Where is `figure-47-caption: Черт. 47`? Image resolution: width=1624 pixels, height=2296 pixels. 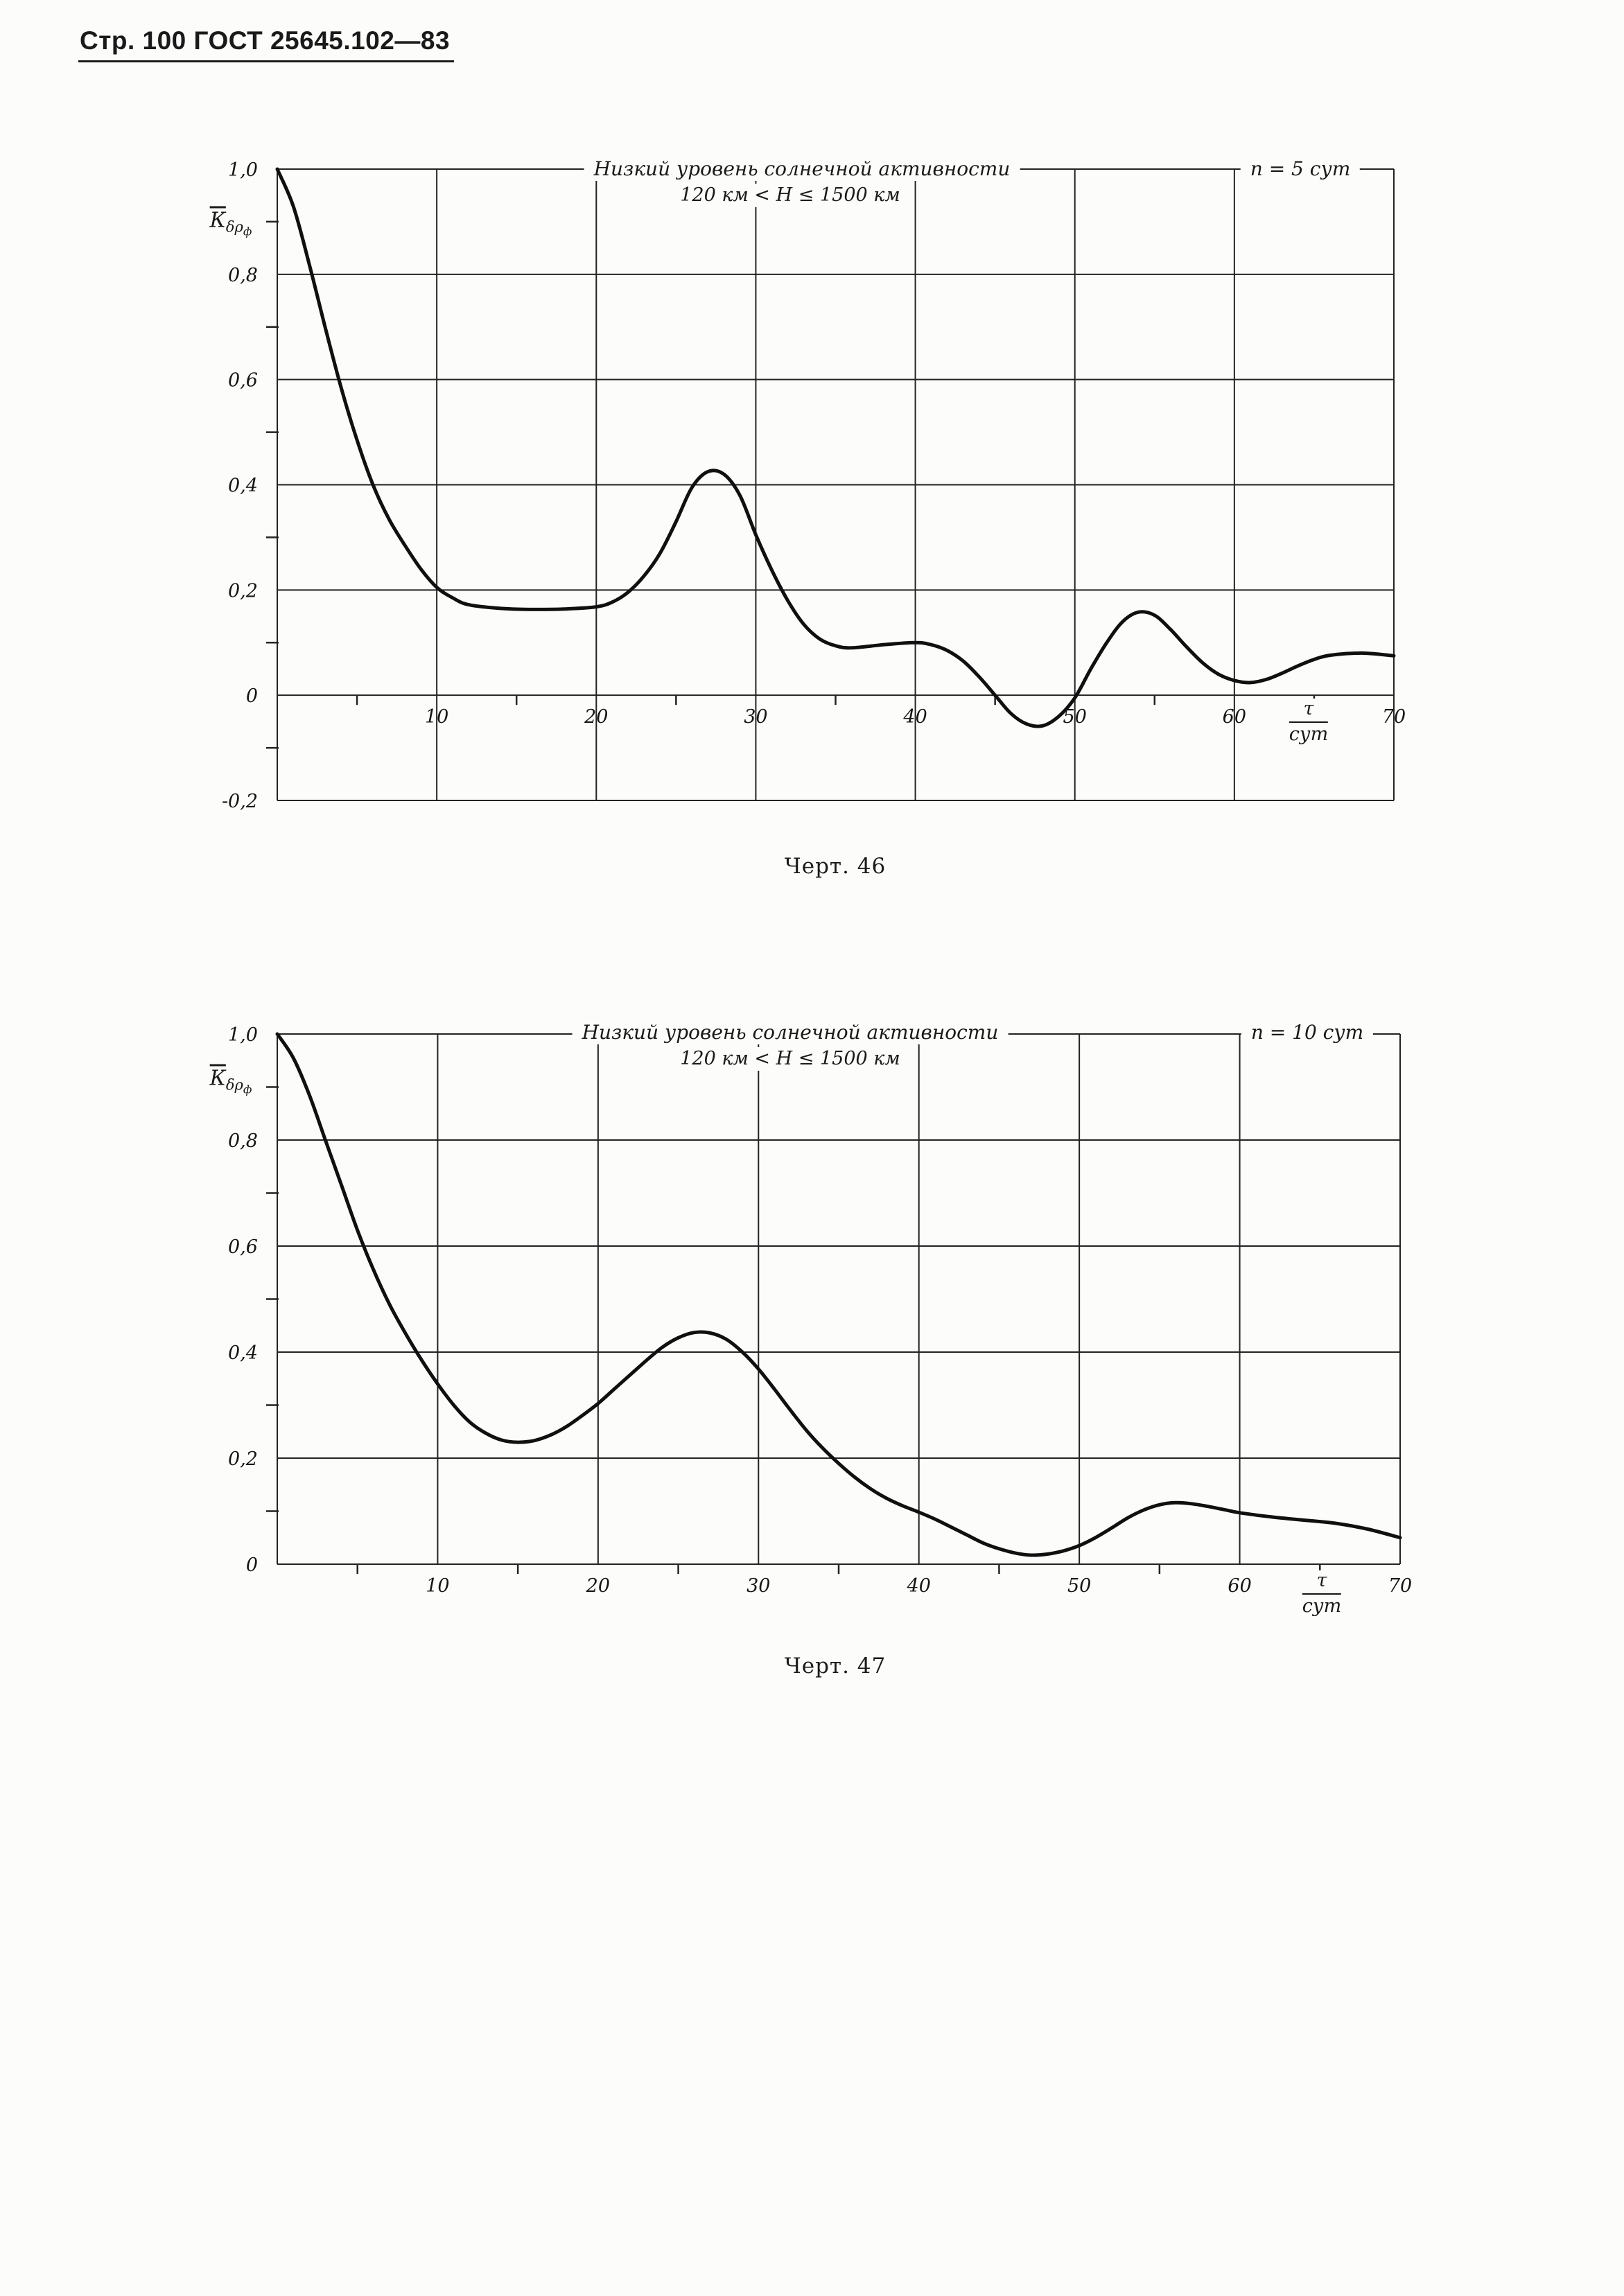
figure-47-caption: Черт. 47 is located at coordinates (835, 1666).